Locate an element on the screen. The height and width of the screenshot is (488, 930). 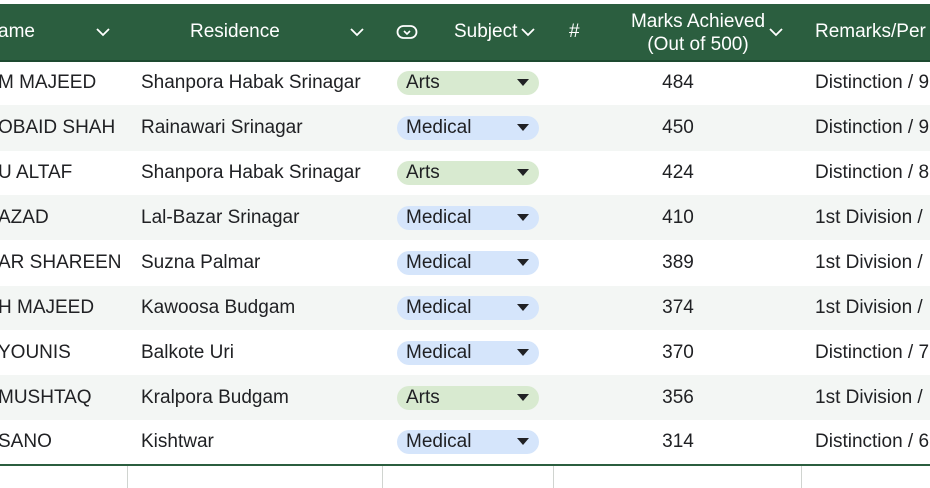
remarks-cell: Distinction / 7 is located at coordinates (872, 352).